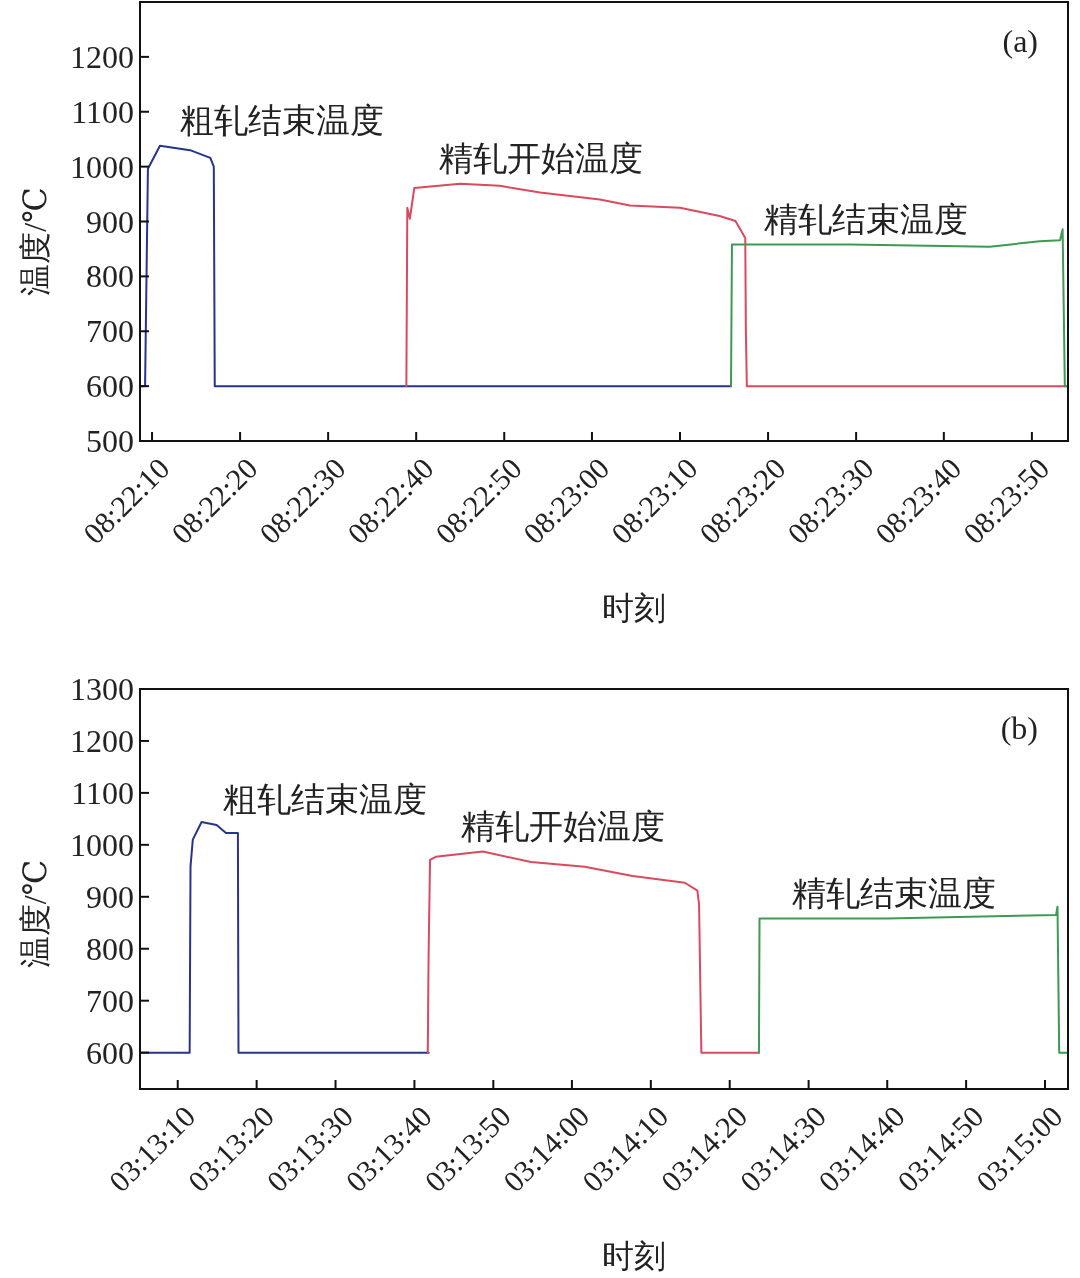 The height and width of the screenshot is (1278, 1080). I want to click on annotation: (a), so click(1020, 41).